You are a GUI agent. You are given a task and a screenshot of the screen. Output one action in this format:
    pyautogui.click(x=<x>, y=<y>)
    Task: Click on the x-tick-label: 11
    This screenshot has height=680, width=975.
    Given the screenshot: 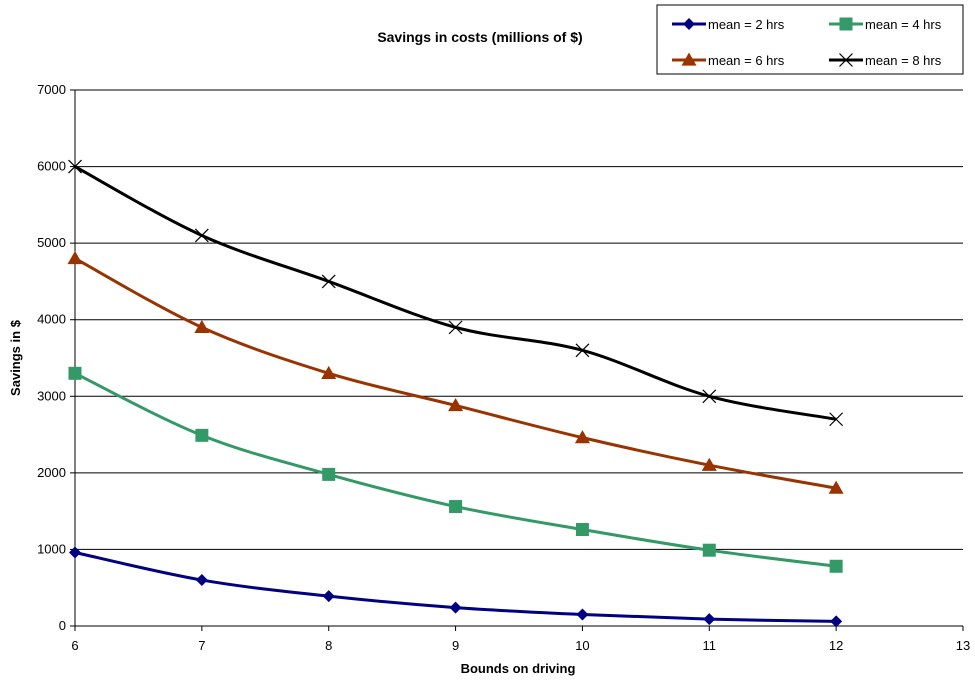 What is the action you would take?
    pyautogui.click(x=710, y=645)
    